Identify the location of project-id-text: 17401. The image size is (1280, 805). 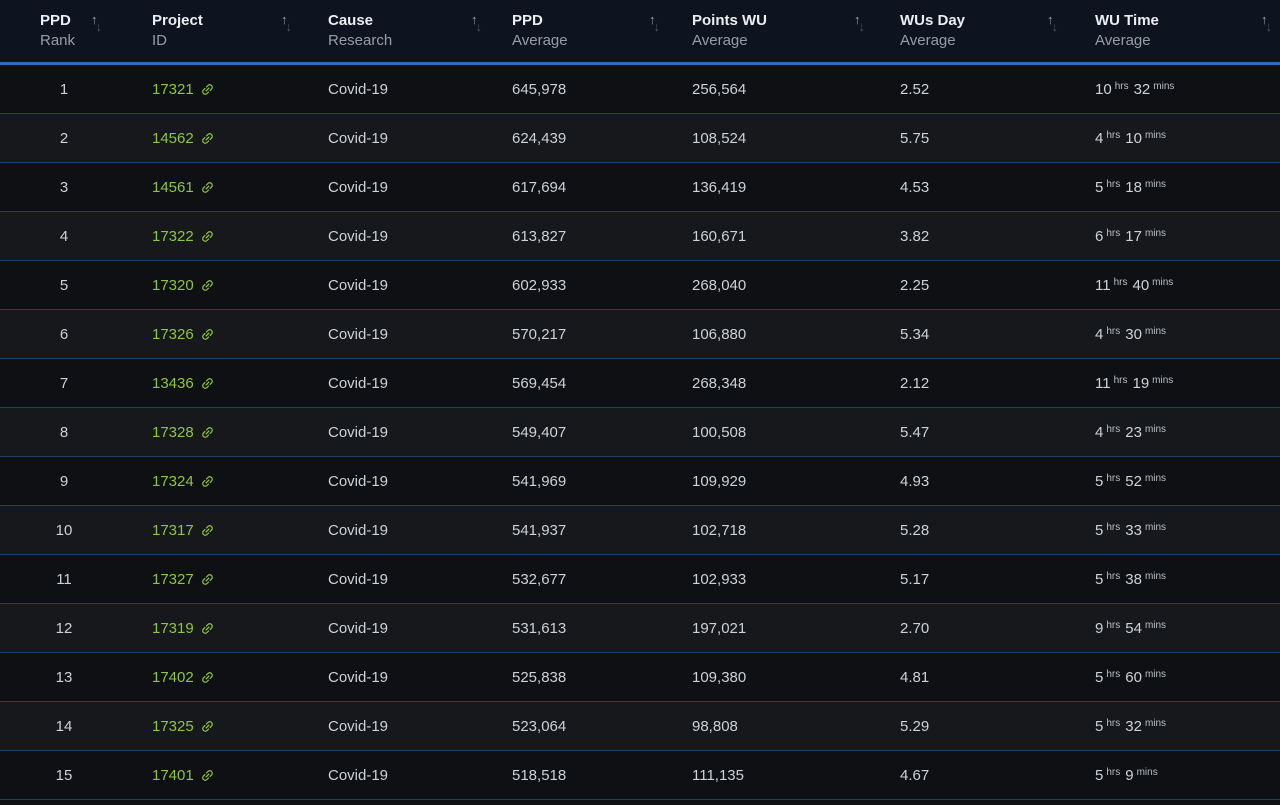
(173, 775).